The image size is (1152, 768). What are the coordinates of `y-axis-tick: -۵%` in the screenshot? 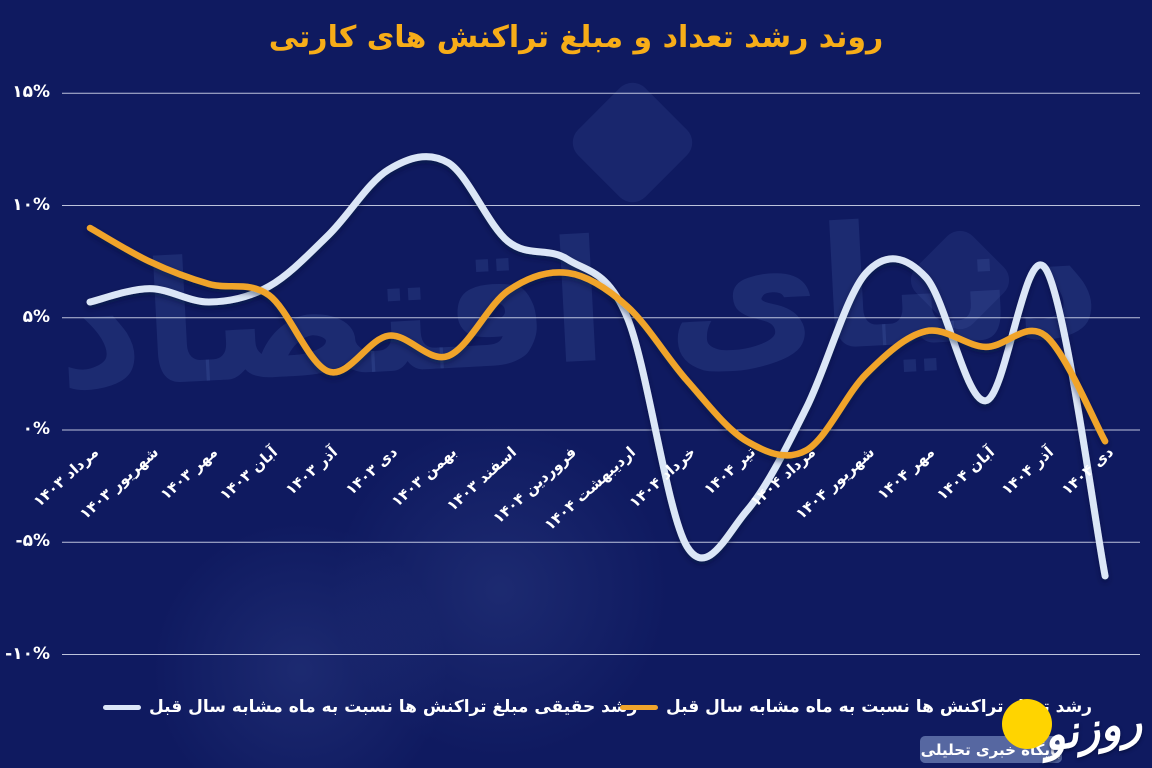 It's located at (32, 541).